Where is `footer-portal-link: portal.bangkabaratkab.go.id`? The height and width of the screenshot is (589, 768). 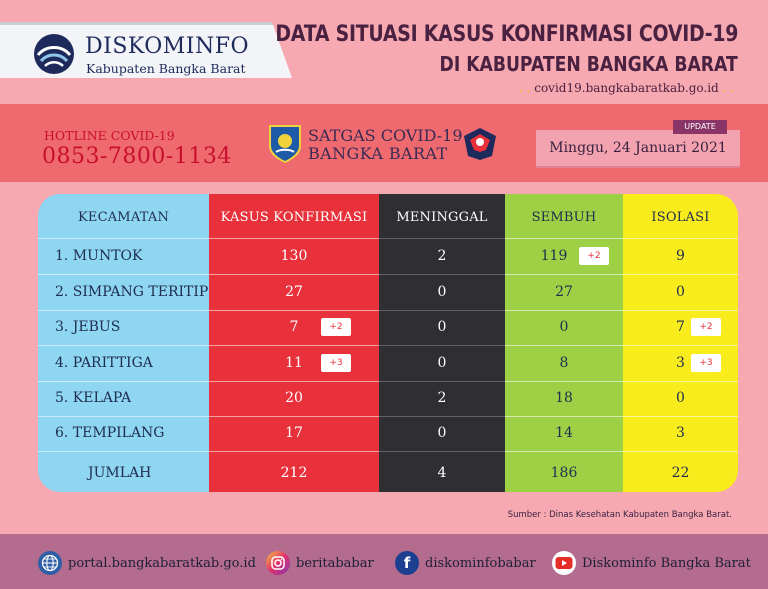
footer-portal-link: portal.bangkabaratkab.go.id is located at coordinates (147, 563).